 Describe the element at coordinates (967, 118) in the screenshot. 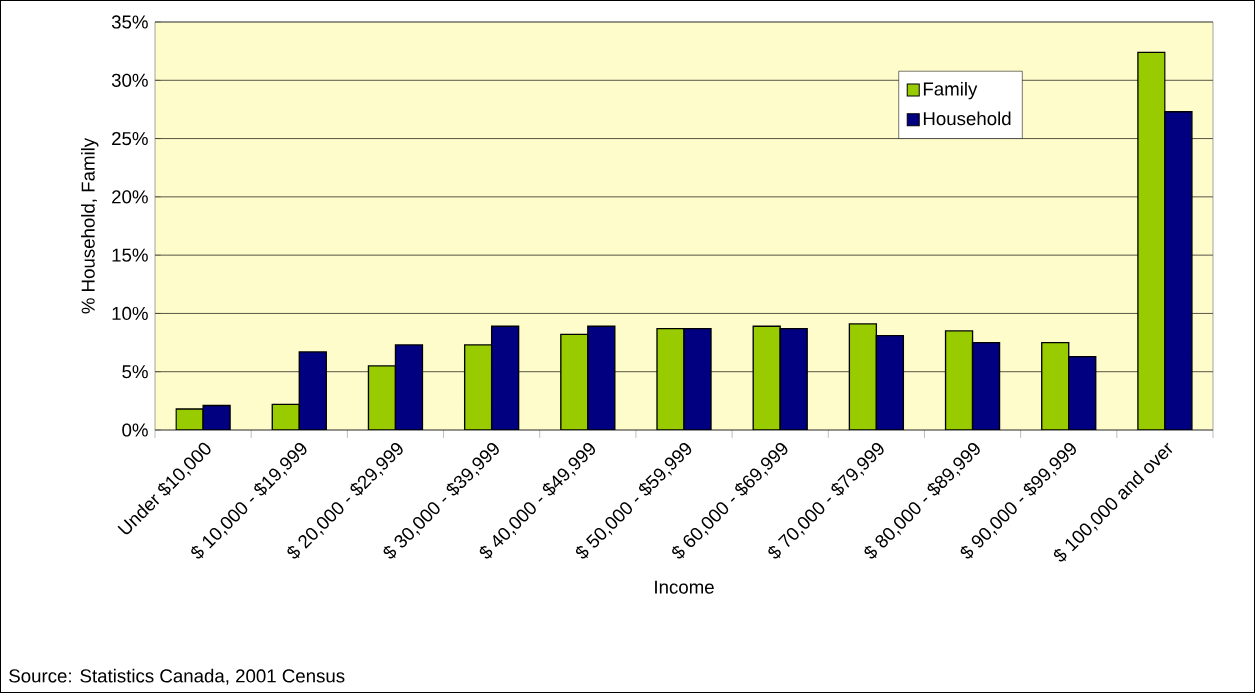

I see `legend-label: Household` at that location.